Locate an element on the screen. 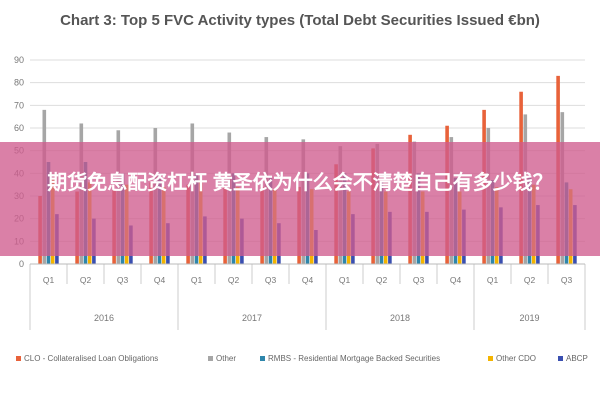  year-group-label: 2018 is located at coordinates (400, 318).